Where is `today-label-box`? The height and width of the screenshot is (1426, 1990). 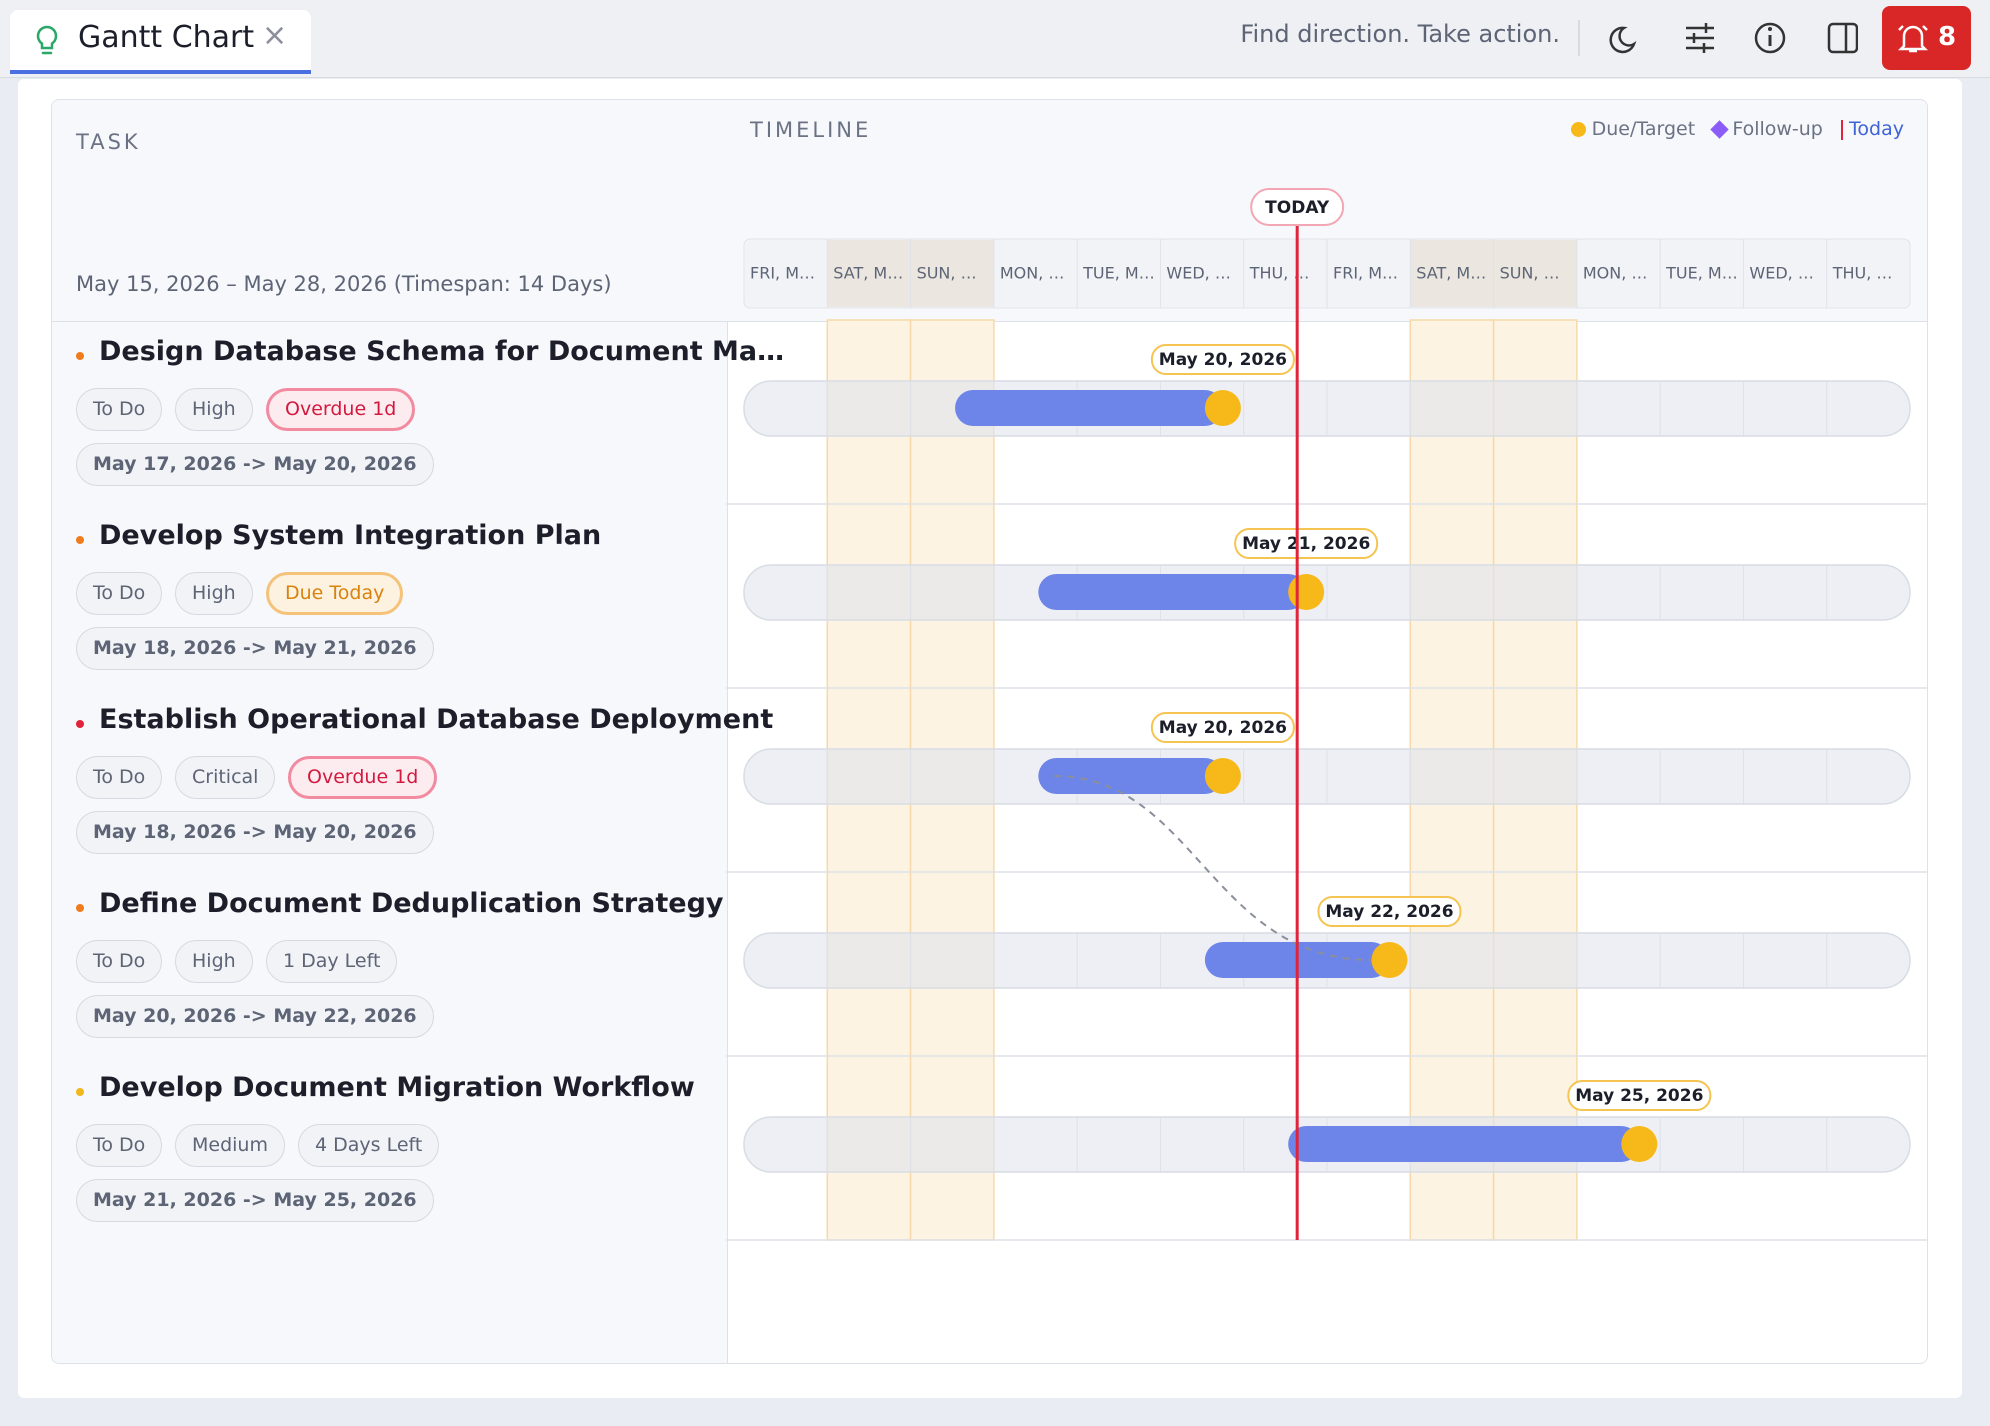 today-label-box is located at coordinates (1297, 207).